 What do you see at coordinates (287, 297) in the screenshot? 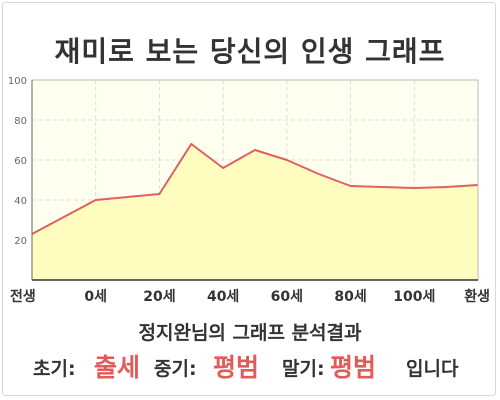
I see `x-tick-label: 60세` at bounding box center [287, 297].